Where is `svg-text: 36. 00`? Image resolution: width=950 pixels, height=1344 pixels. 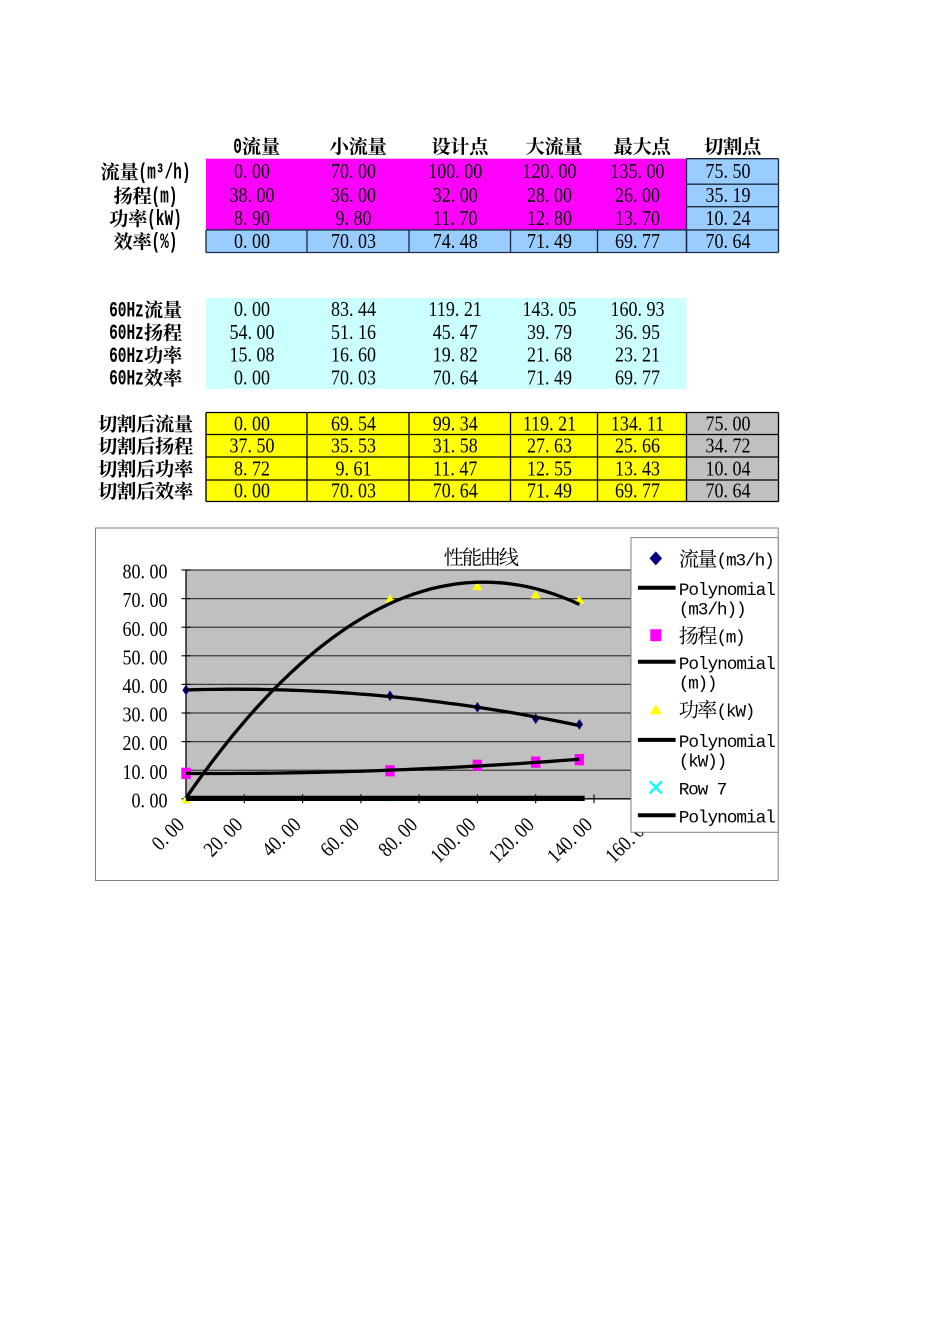
svg-text: 36. 00 is located at coordinates (353, 196).